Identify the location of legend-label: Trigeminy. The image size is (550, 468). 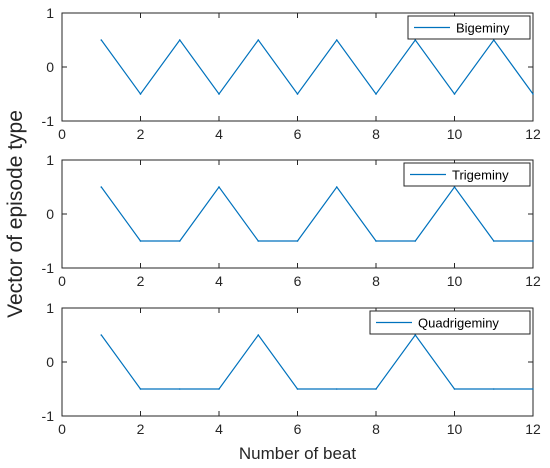
(480, 175).